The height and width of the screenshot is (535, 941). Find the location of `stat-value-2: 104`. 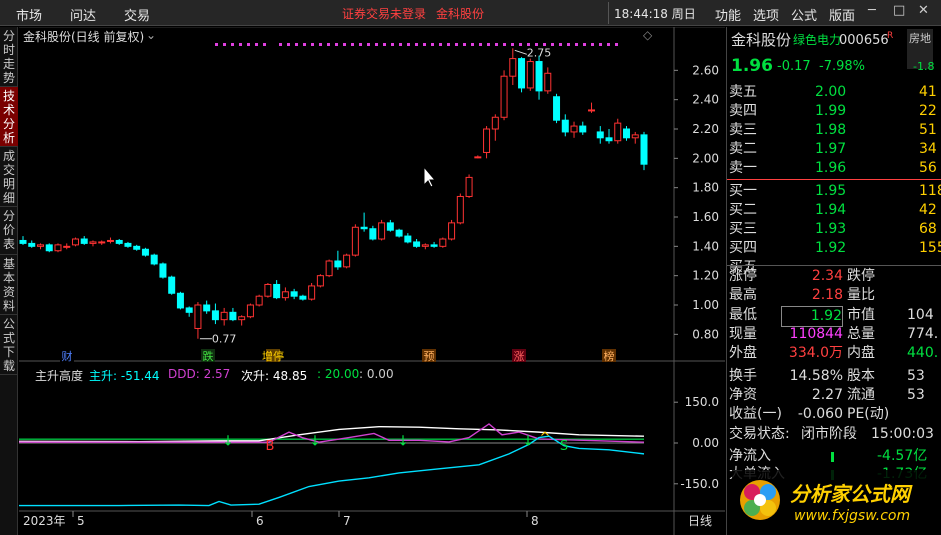

stat-value-2: 104 is located at coordinates (920, 314).